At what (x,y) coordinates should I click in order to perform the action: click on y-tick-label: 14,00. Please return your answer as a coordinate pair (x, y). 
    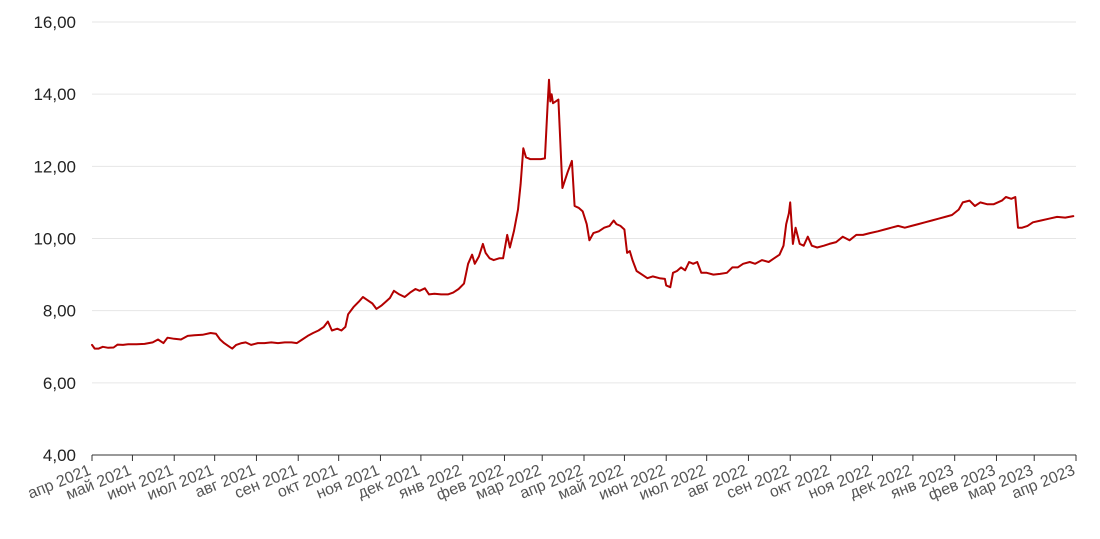
    Looking at the image, I should click on (54, 94).